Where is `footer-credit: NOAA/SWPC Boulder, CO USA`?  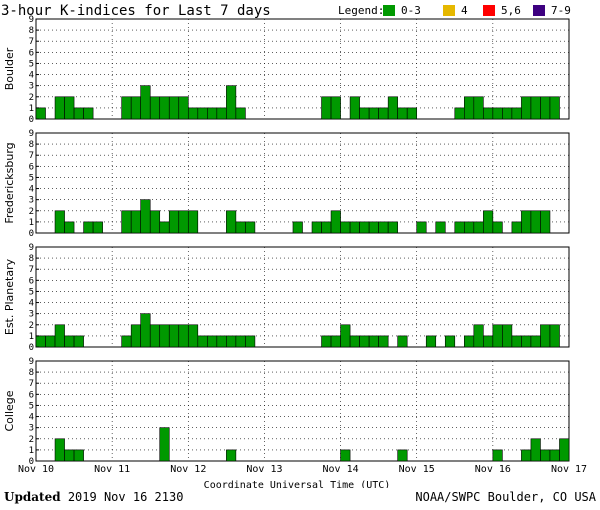
footer-credit: NOAA/SWPC Boulder, CO USA is located at coordinates (505, 497).